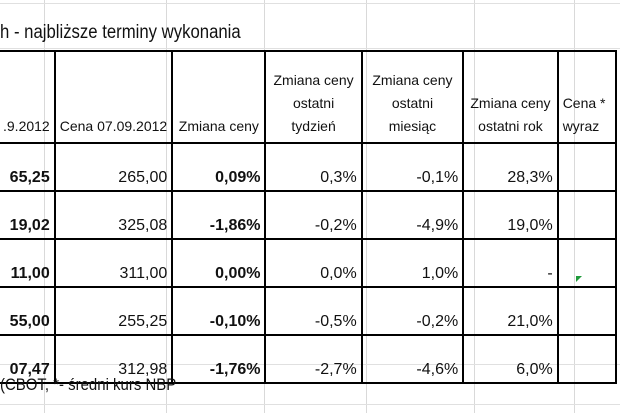 The height and width of the screenshot is (413, 620). What do you see at coordinates (219, 97) in the screenshot?
I see `header-cell-change: Zmiana ceny` at bounding box center [219, 97].